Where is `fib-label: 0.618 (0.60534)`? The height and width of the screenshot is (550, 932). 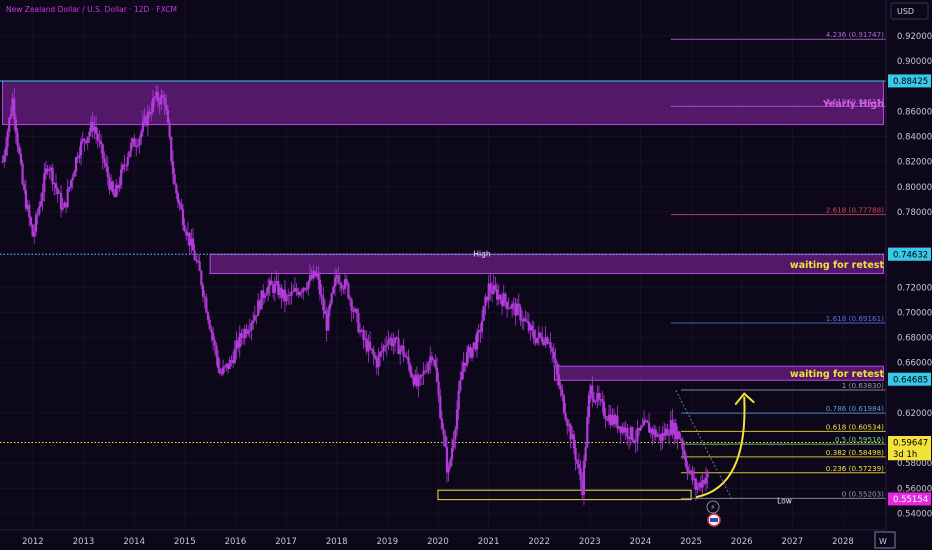 fib-label: 0.618 (0.60534) is located at coordinates (855, 426).